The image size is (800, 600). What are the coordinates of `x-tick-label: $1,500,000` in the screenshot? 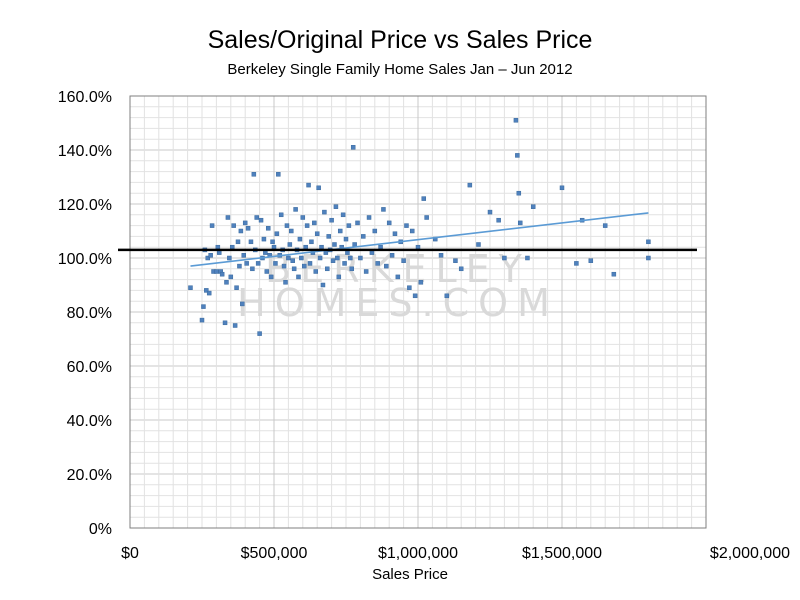 It's located at (562, 553).